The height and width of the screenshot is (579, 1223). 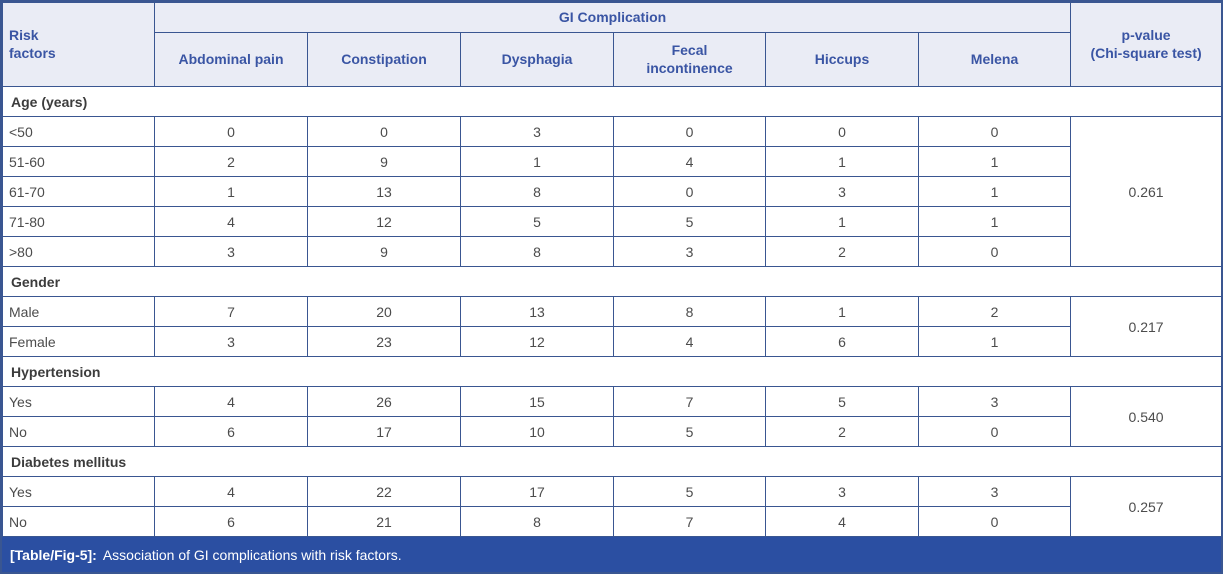 I want to click on table-row: No 6 21 8 7 4 0, so click(x=612, y=521).